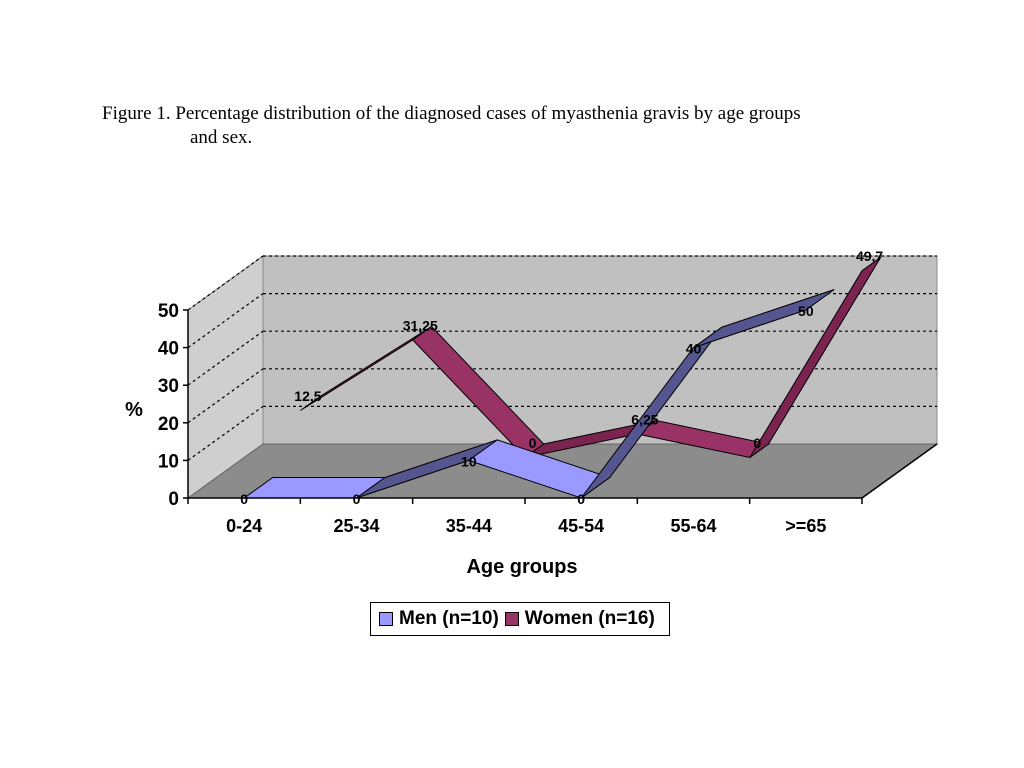 The width and height of the screenshot is (1024, 768). I want to click on data-label: 12,5, so click(307, 396).